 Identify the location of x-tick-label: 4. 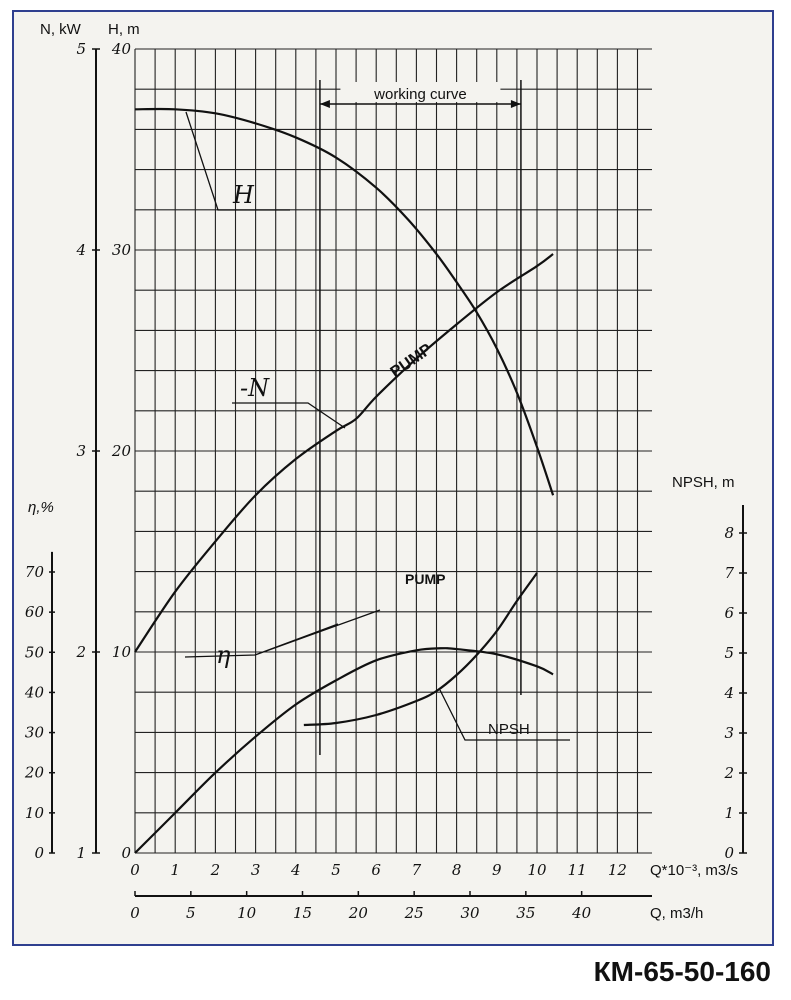
(295, 870).